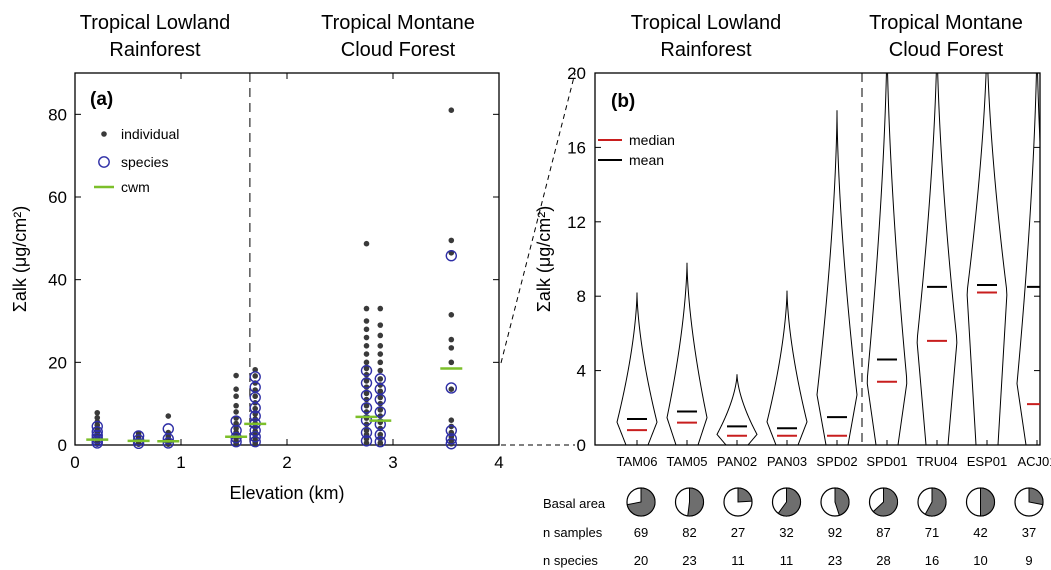 This screenshot has height=570, width=1051. What do you see at coordinates (155, 50) in the screenshot?
I see `panel-a-header-lowland-line2: Rainforest` at bounding box center [155, 50].